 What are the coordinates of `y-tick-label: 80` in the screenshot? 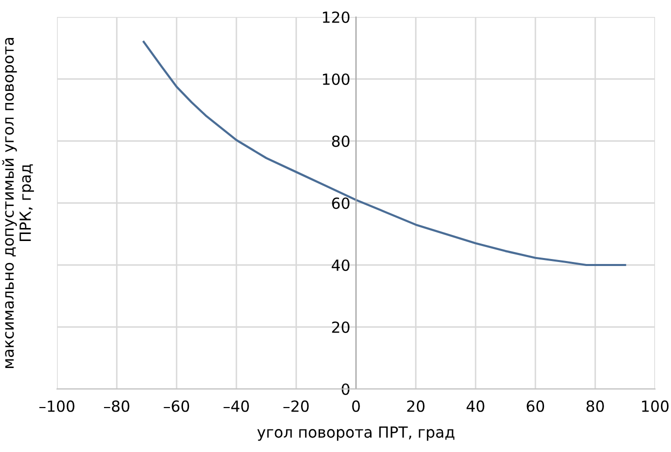 It's located at (341, 141).